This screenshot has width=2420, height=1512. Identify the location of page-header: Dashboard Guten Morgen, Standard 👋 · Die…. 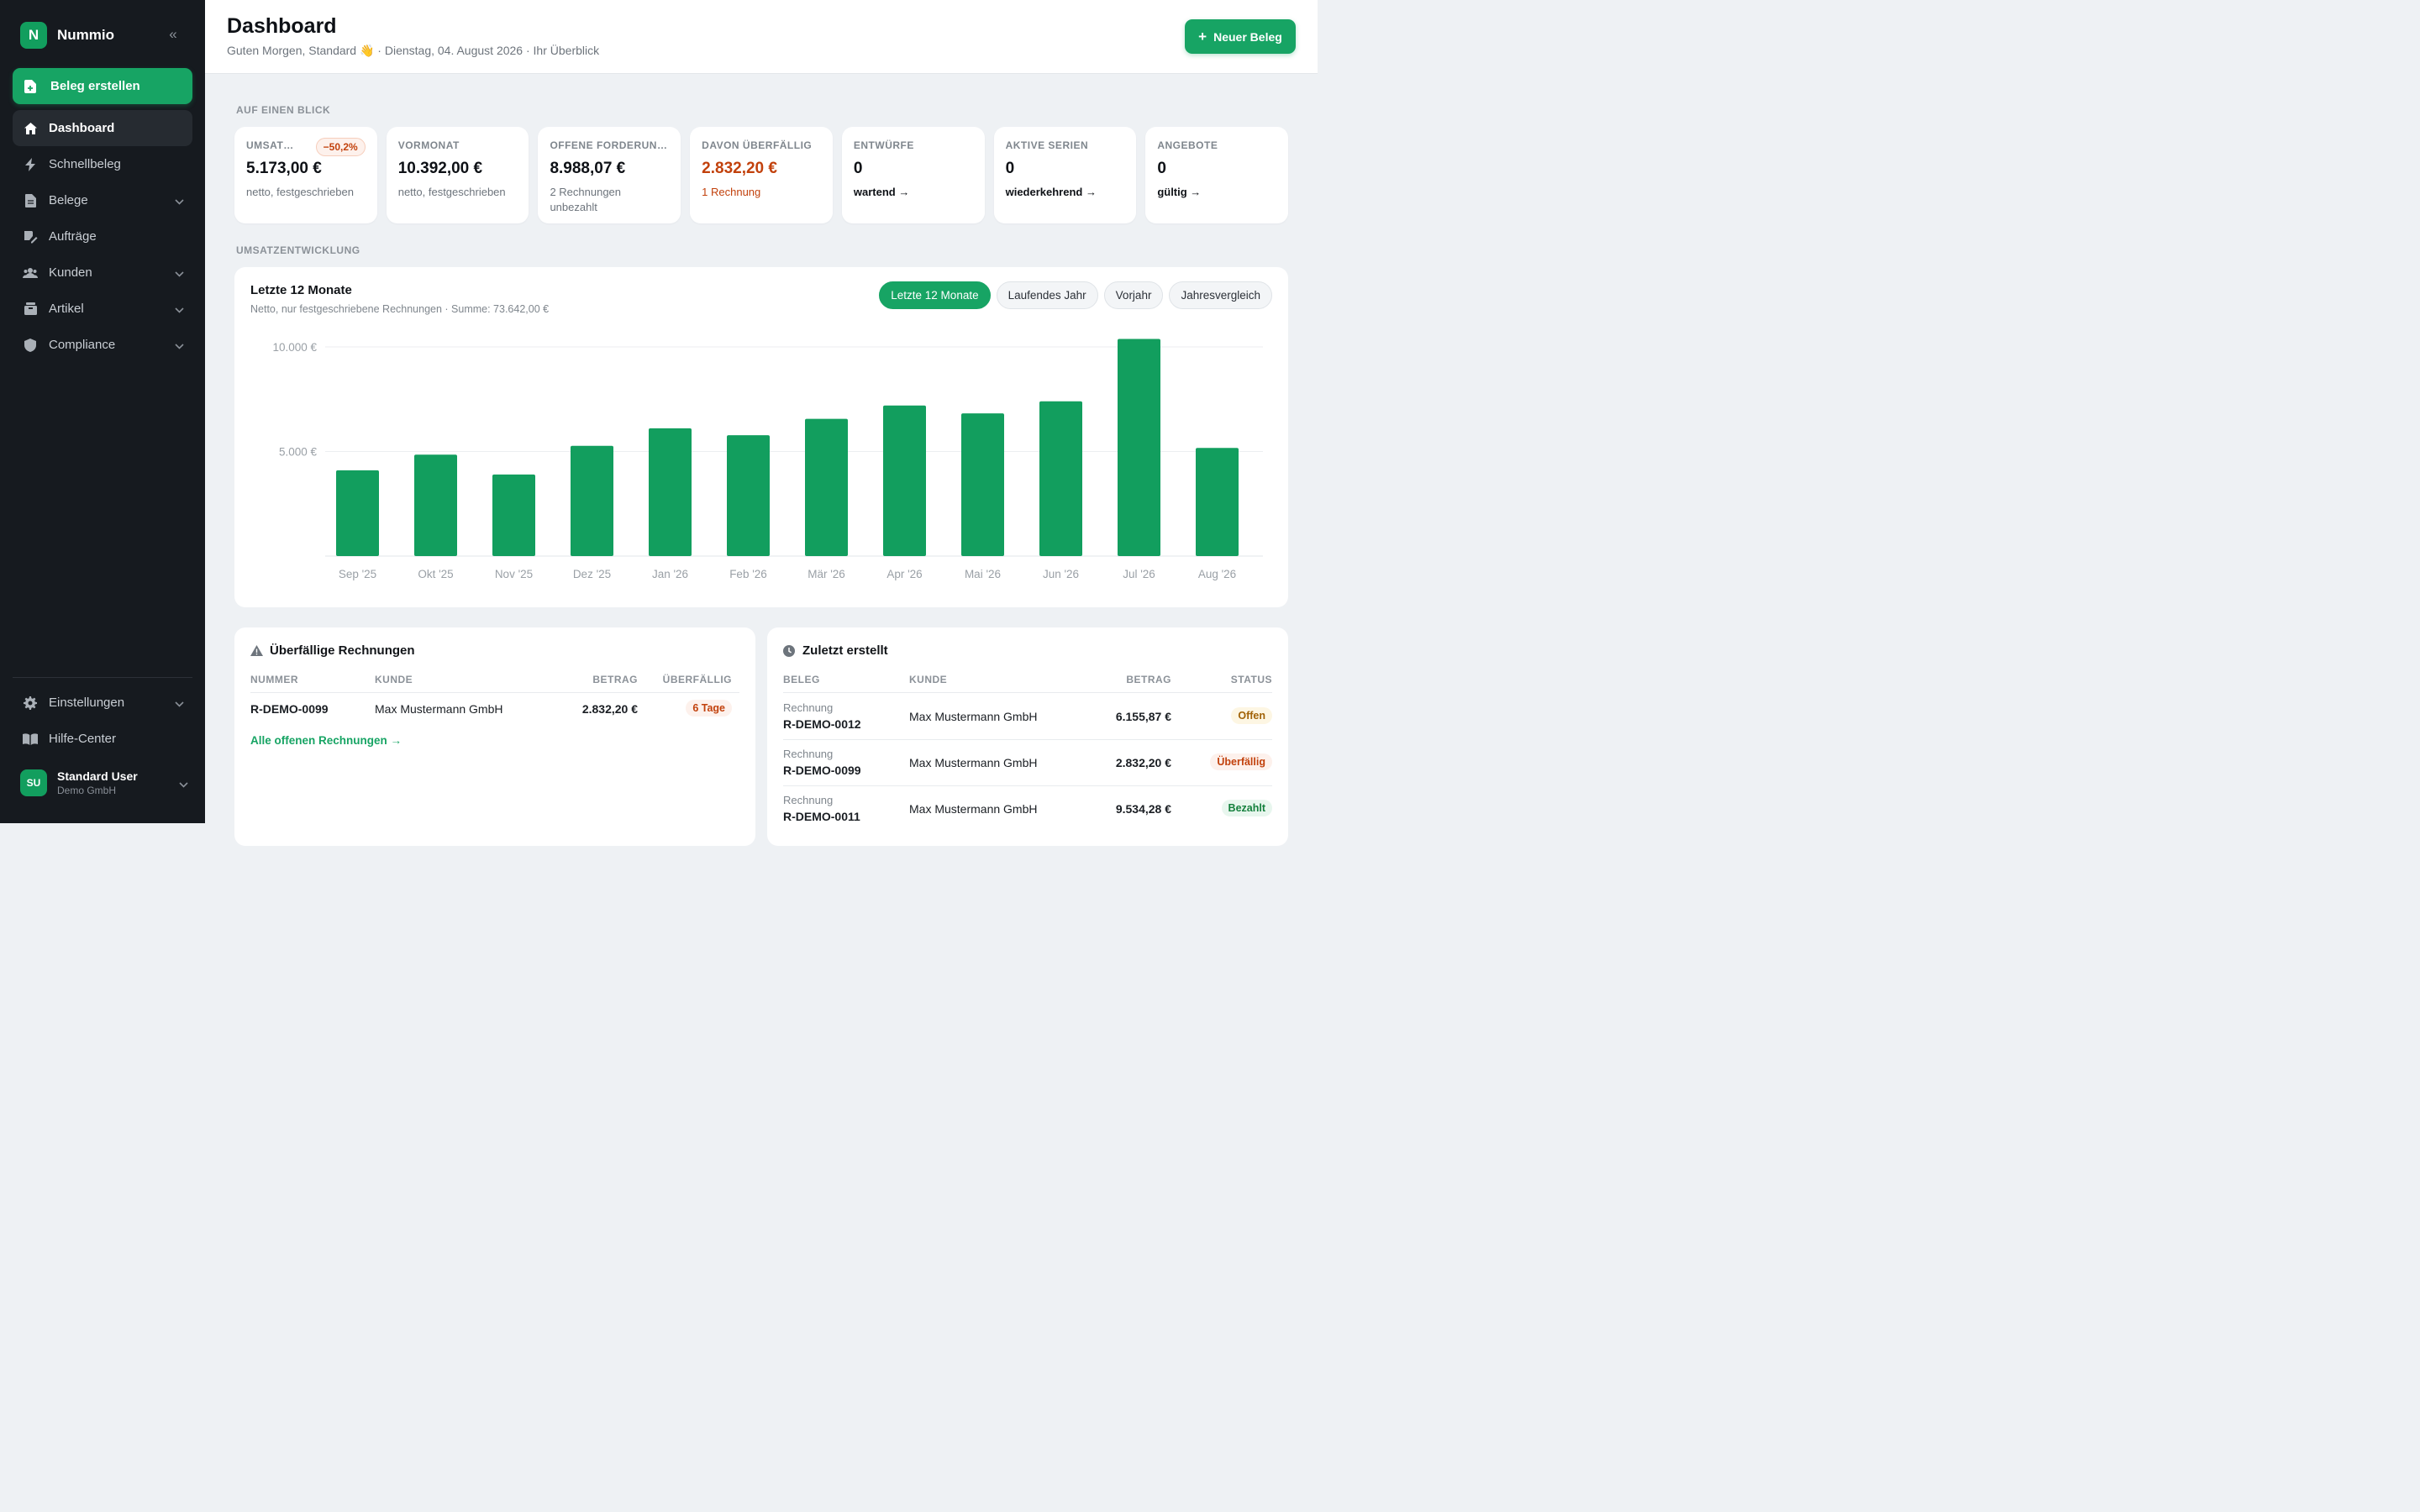
(762, 37).